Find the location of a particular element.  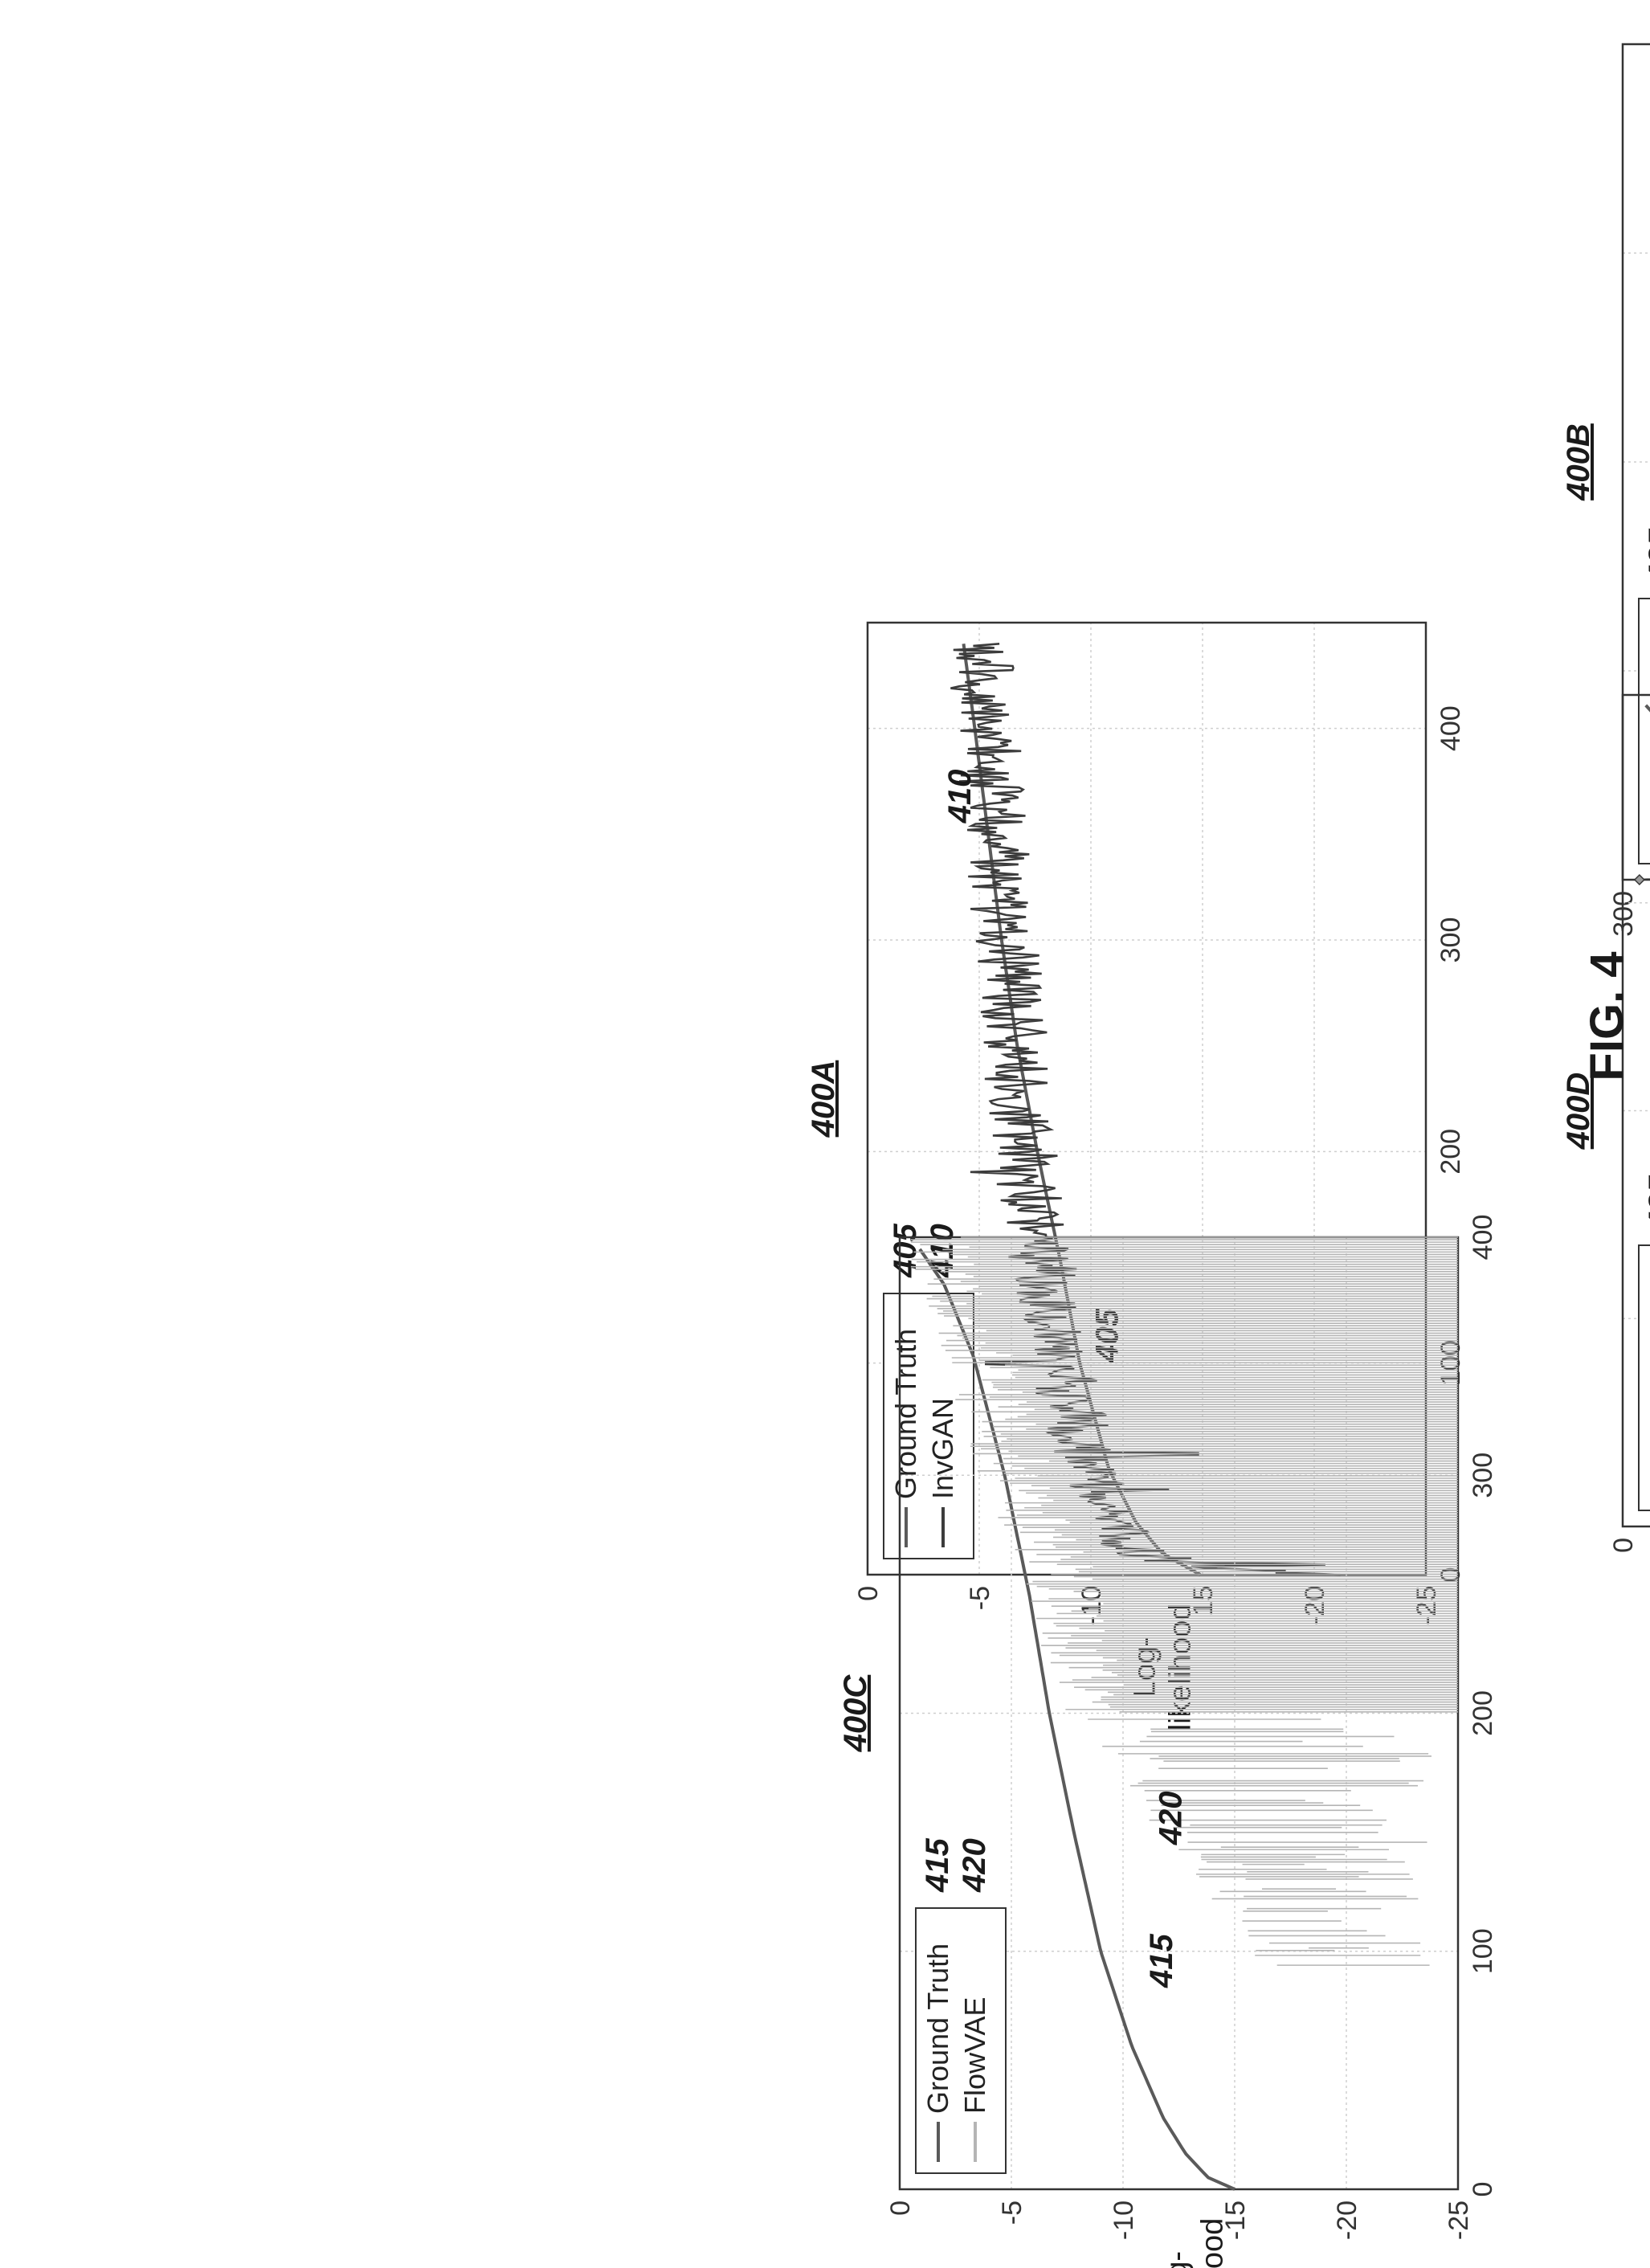

series-invgan-line is located at coordinates (1145, 1109).